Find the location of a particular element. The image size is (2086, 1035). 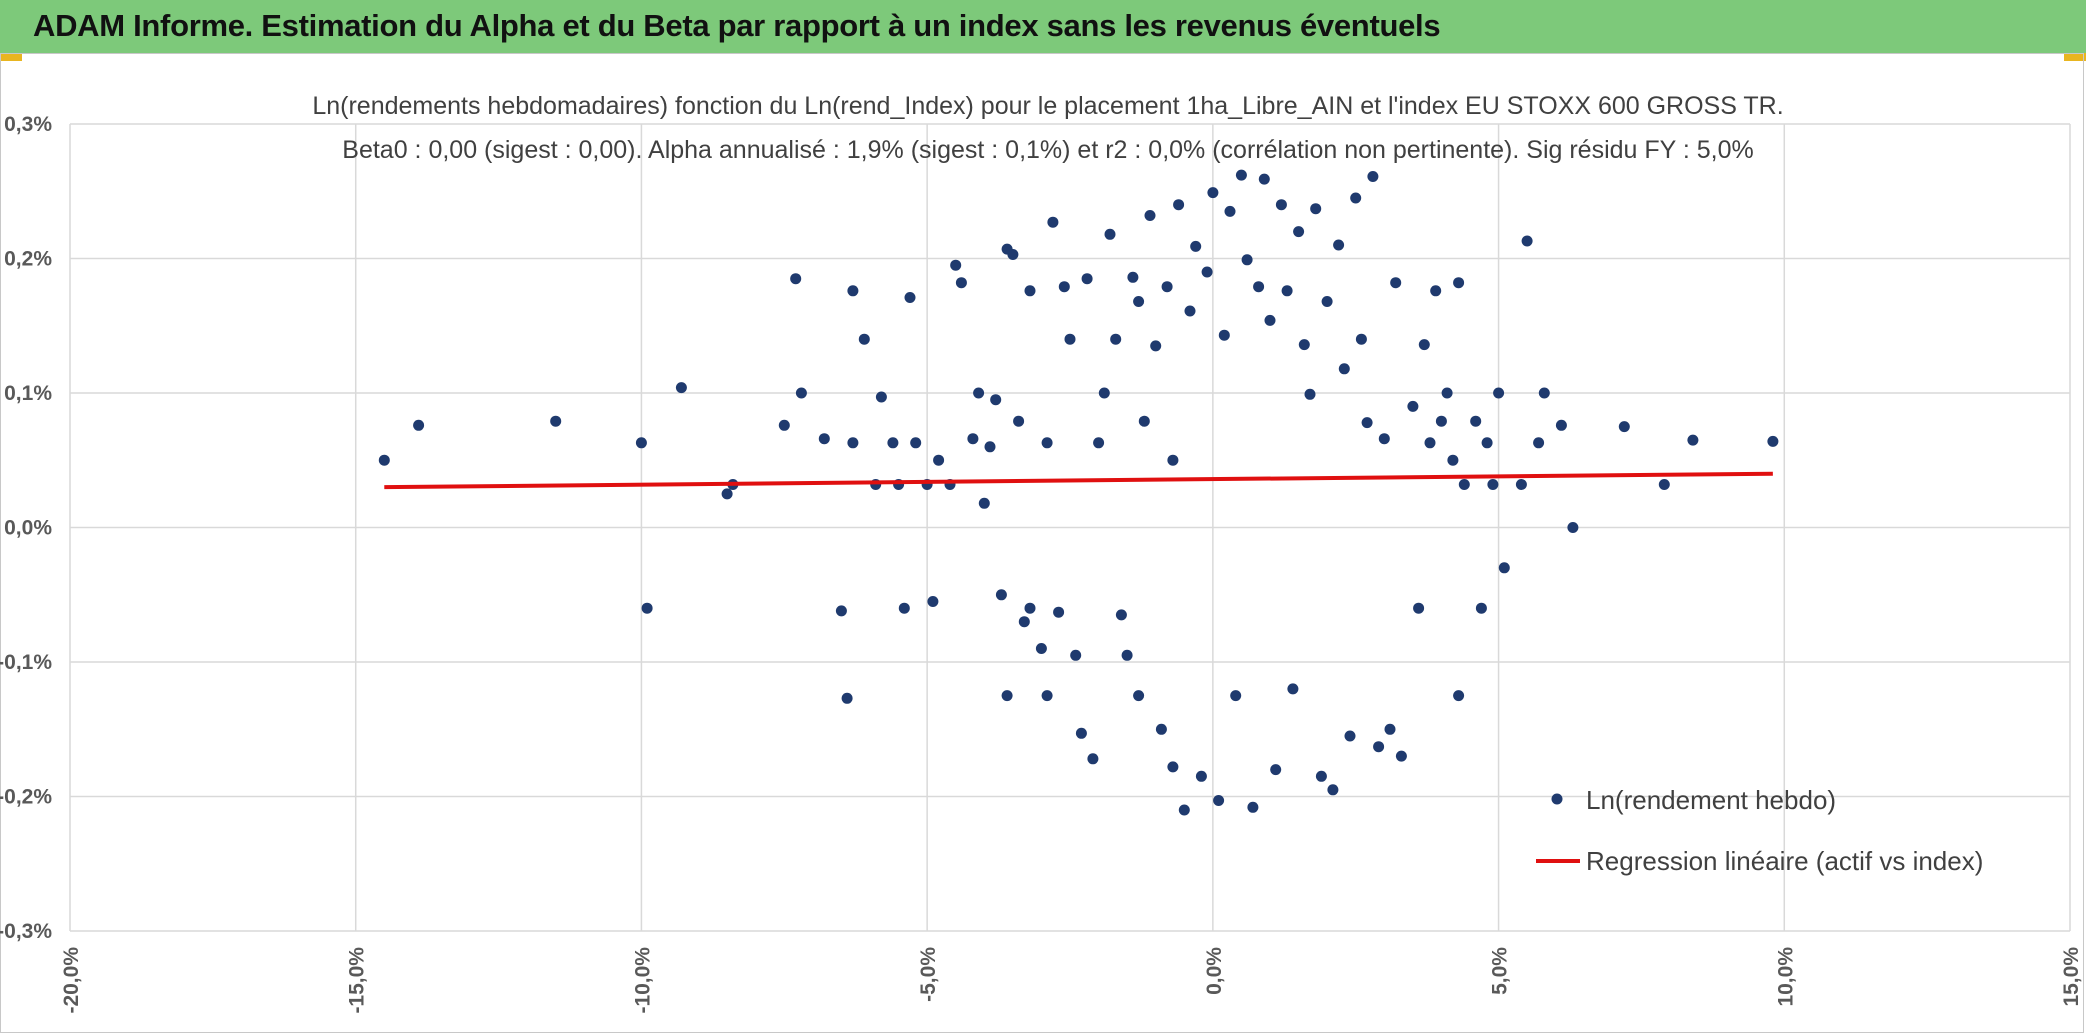

y-tick-label: -0,1% is located at coordinates (26, 662).